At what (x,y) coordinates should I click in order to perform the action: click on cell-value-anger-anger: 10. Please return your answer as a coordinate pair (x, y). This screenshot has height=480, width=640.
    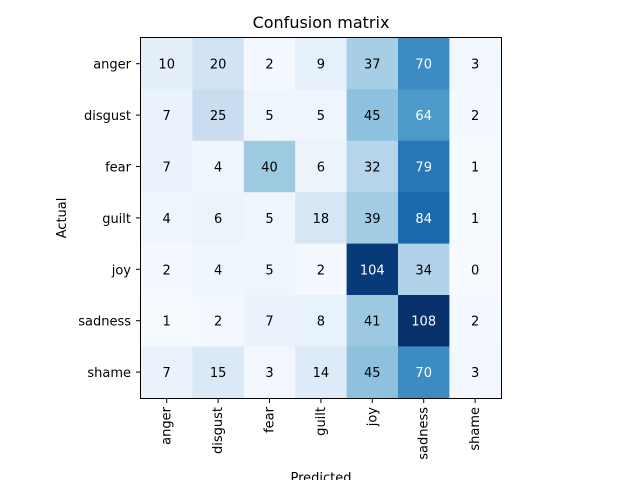
    Looking at the image, I should click on (166, 65).